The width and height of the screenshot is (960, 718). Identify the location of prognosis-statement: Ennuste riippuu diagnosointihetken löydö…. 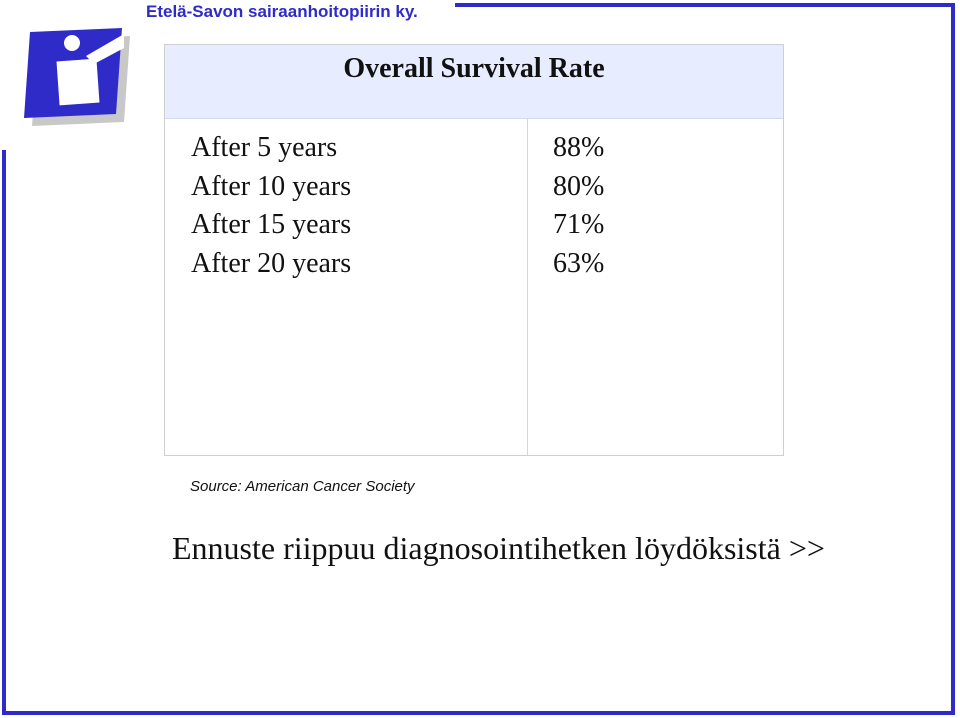
(498, 548).